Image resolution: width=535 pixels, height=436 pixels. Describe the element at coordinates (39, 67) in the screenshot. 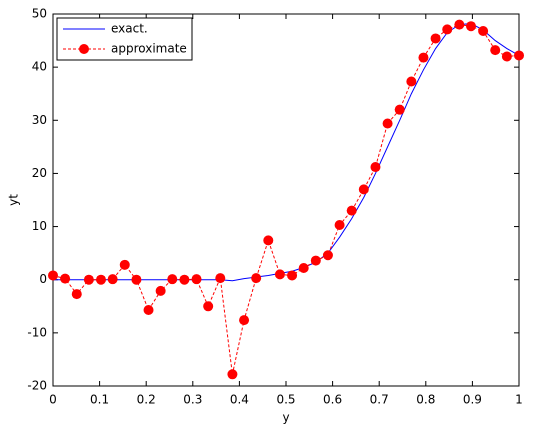

I see `y-tick-label: 40` at that location.